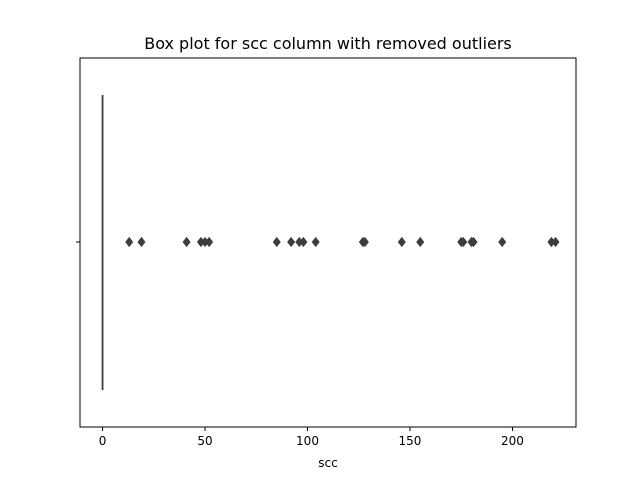 Image resolution: width=640 pixels, height=480 pixels. What do you see at coordinates (204, 441) in the screenshot?
I see `x-tick-label: 50` at bounding box center [204, 441].